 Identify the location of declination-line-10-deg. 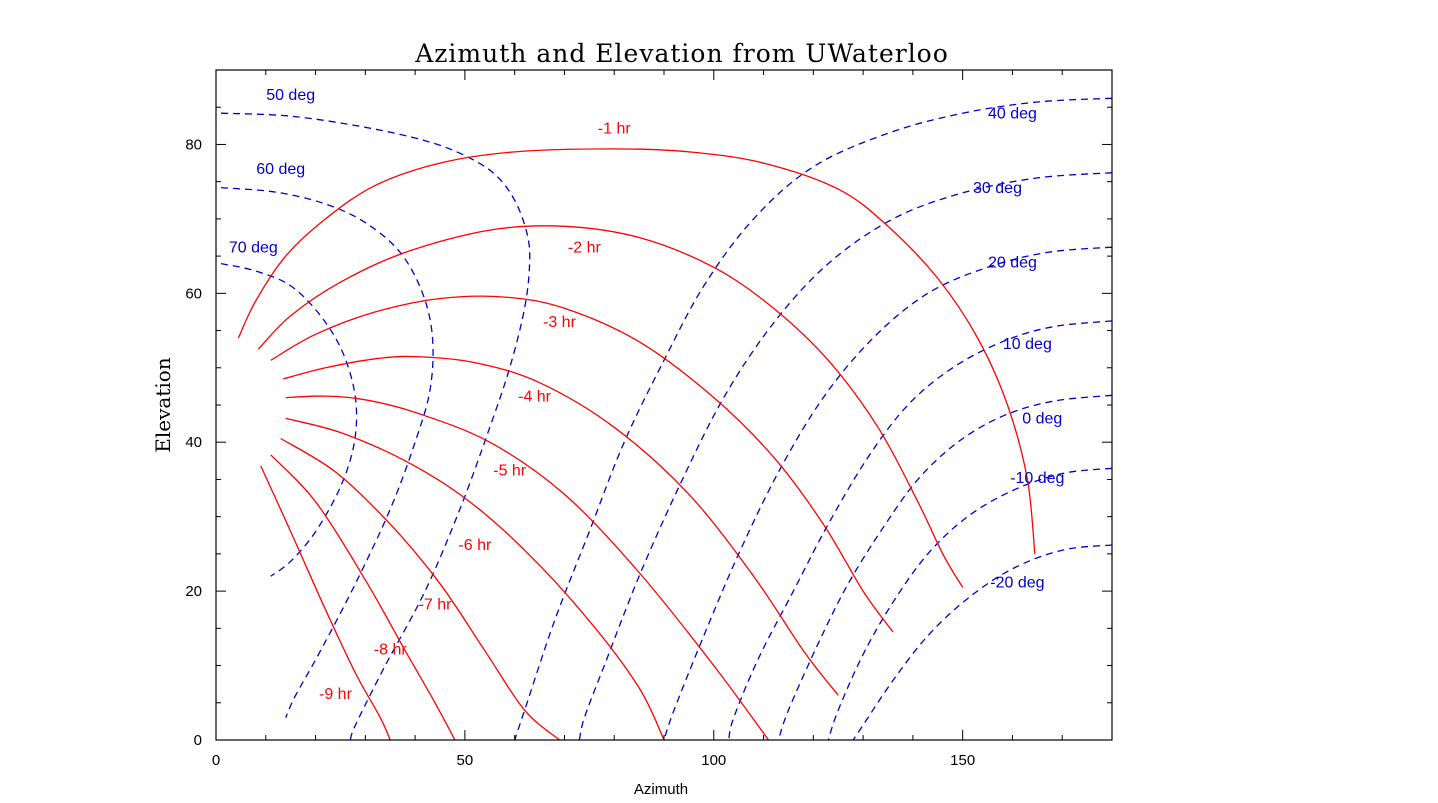
(920, 530).